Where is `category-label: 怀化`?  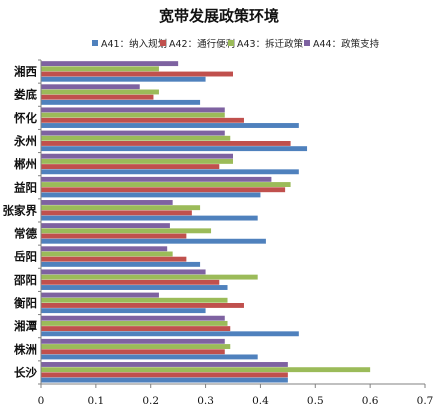 category-label: 怀化 is located at coordinates (25, 118).